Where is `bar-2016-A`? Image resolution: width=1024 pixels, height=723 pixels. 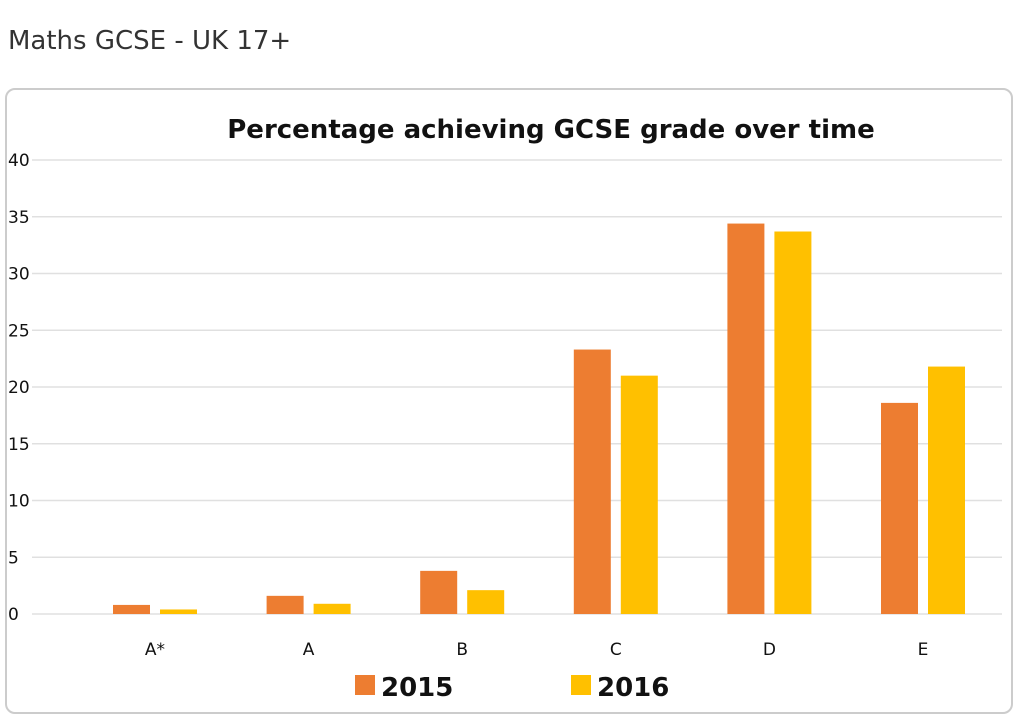
bar-2016-A is located at coordinates (332, 608).